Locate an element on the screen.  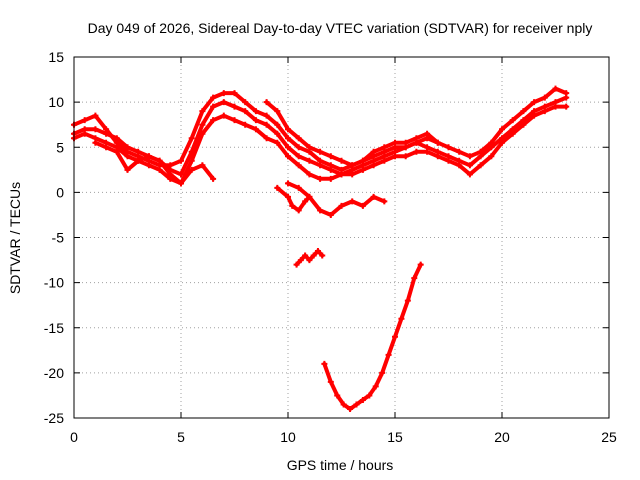
y-tick-label: -15 is located at coordinates (54, 328).